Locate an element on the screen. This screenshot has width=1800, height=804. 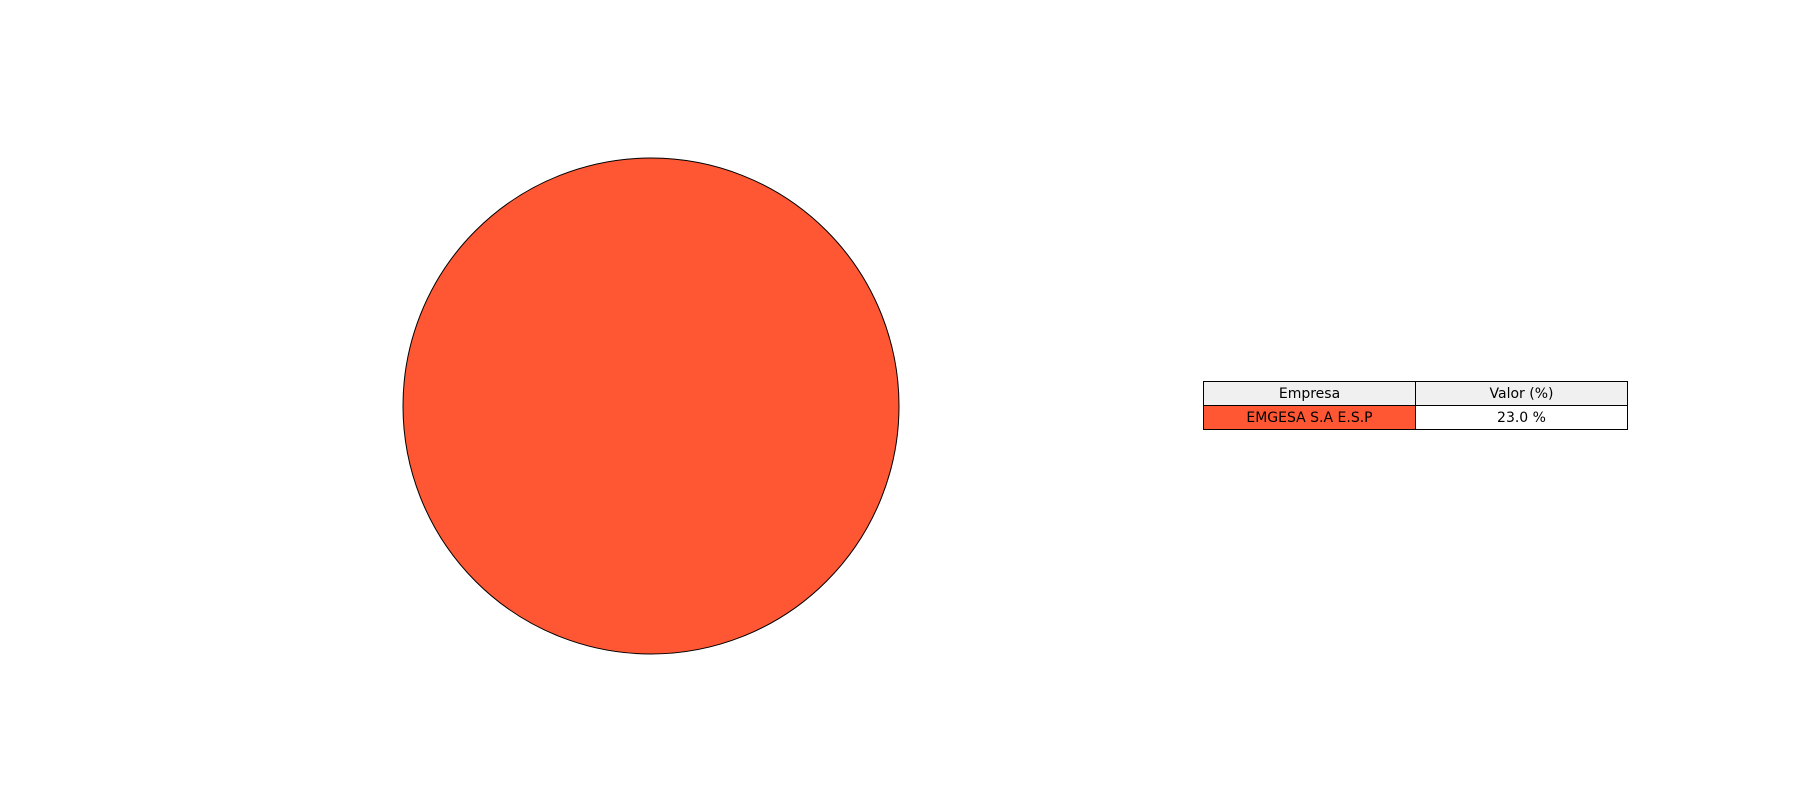
legend-row: EMGESA S.A E.S.P 23.0 % is located at coordinates (1415, 417).